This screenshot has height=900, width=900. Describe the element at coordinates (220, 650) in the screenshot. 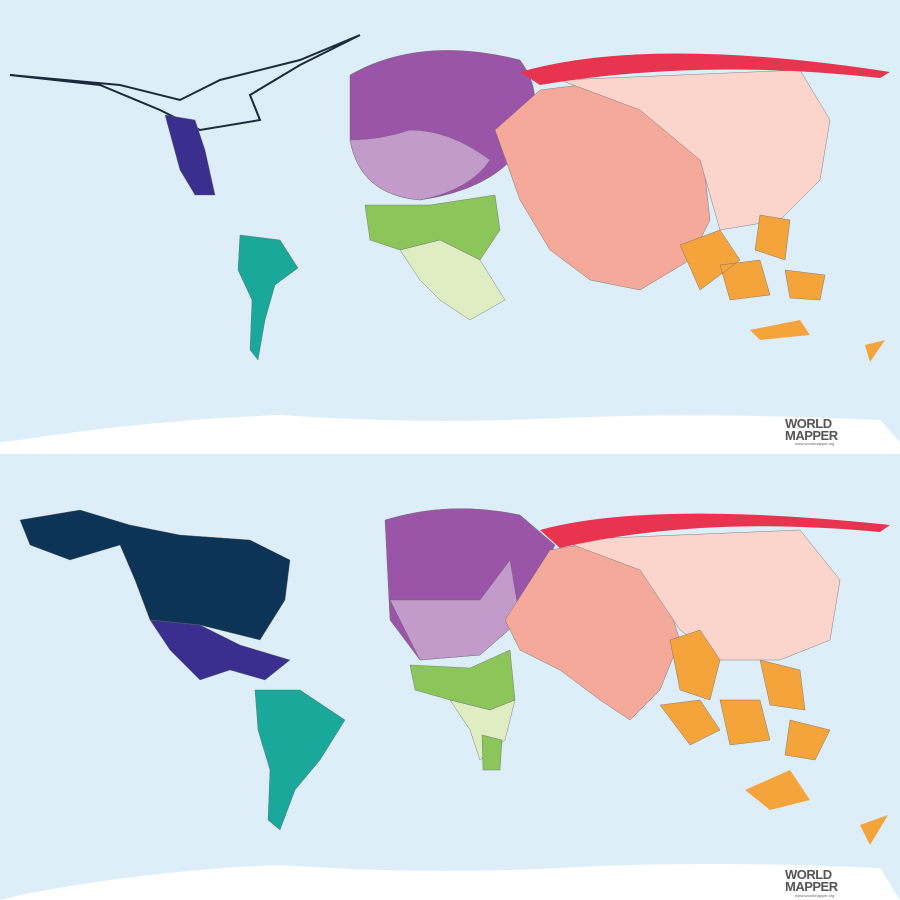

I see `central-america` at that location.